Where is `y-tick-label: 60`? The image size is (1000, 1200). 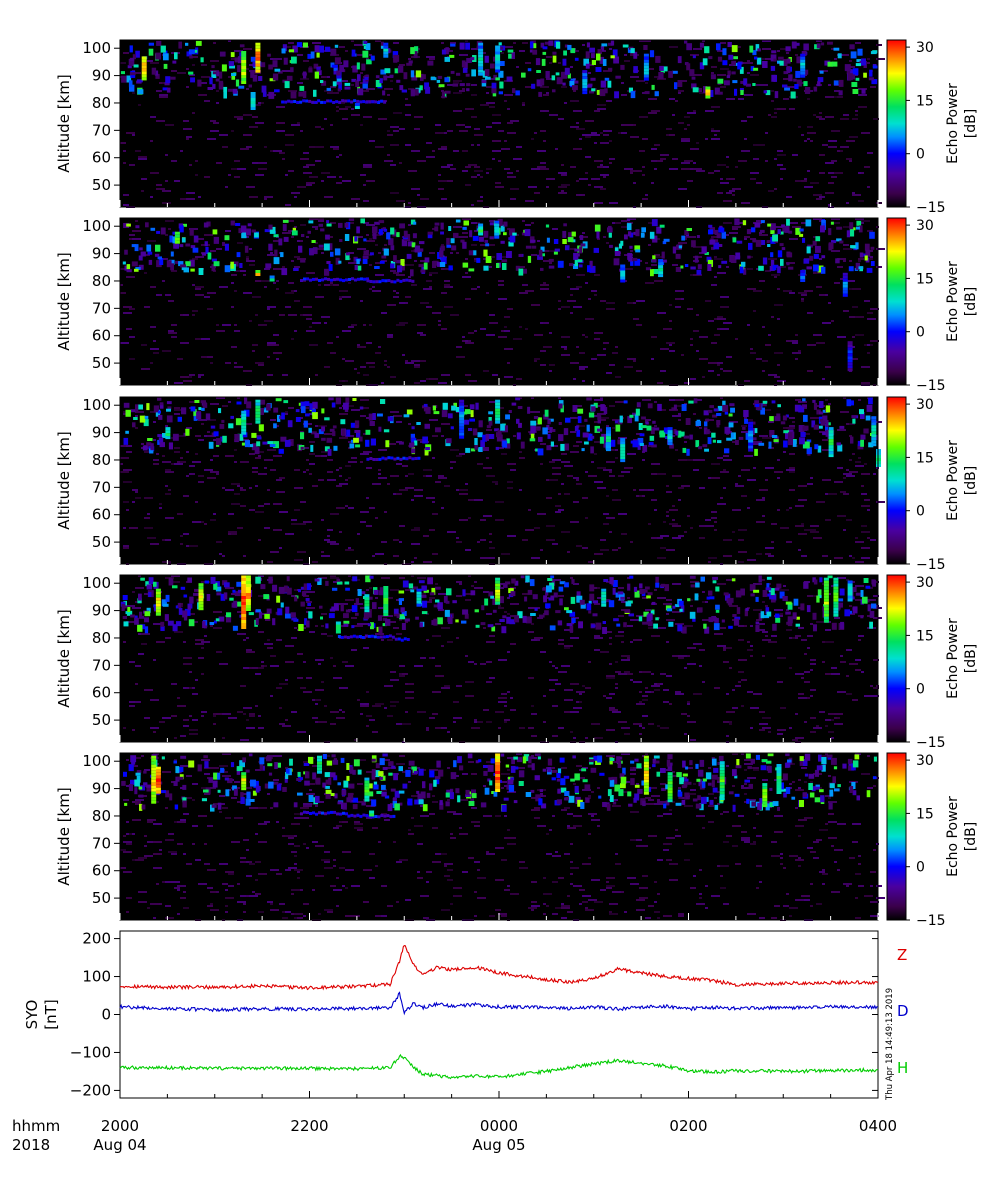
y-tick-label: 60 is located at coordinates (101, 336).